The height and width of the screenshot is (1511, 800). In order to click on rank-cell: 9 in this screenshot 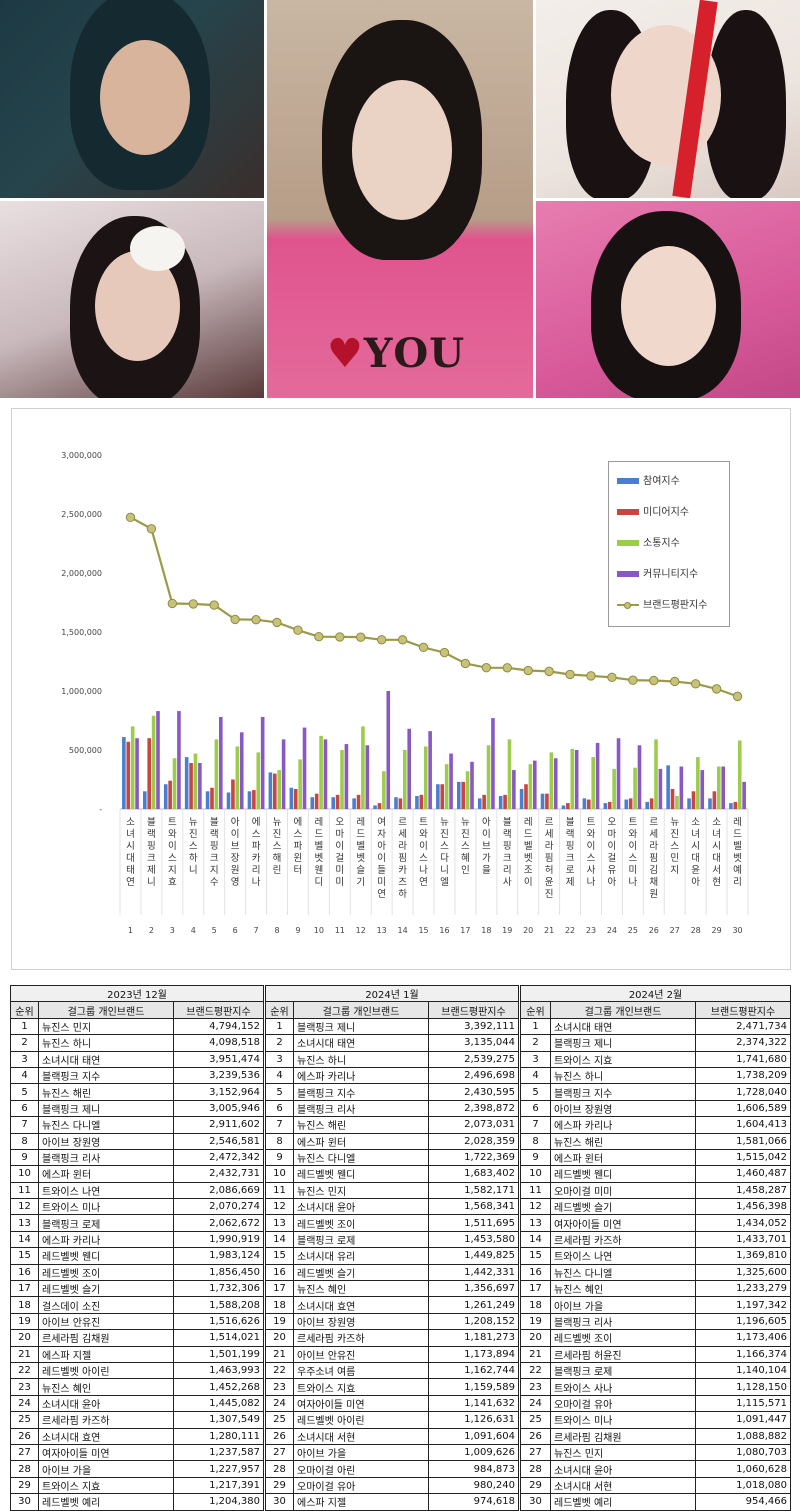, I will do `click(535, 1157)`.